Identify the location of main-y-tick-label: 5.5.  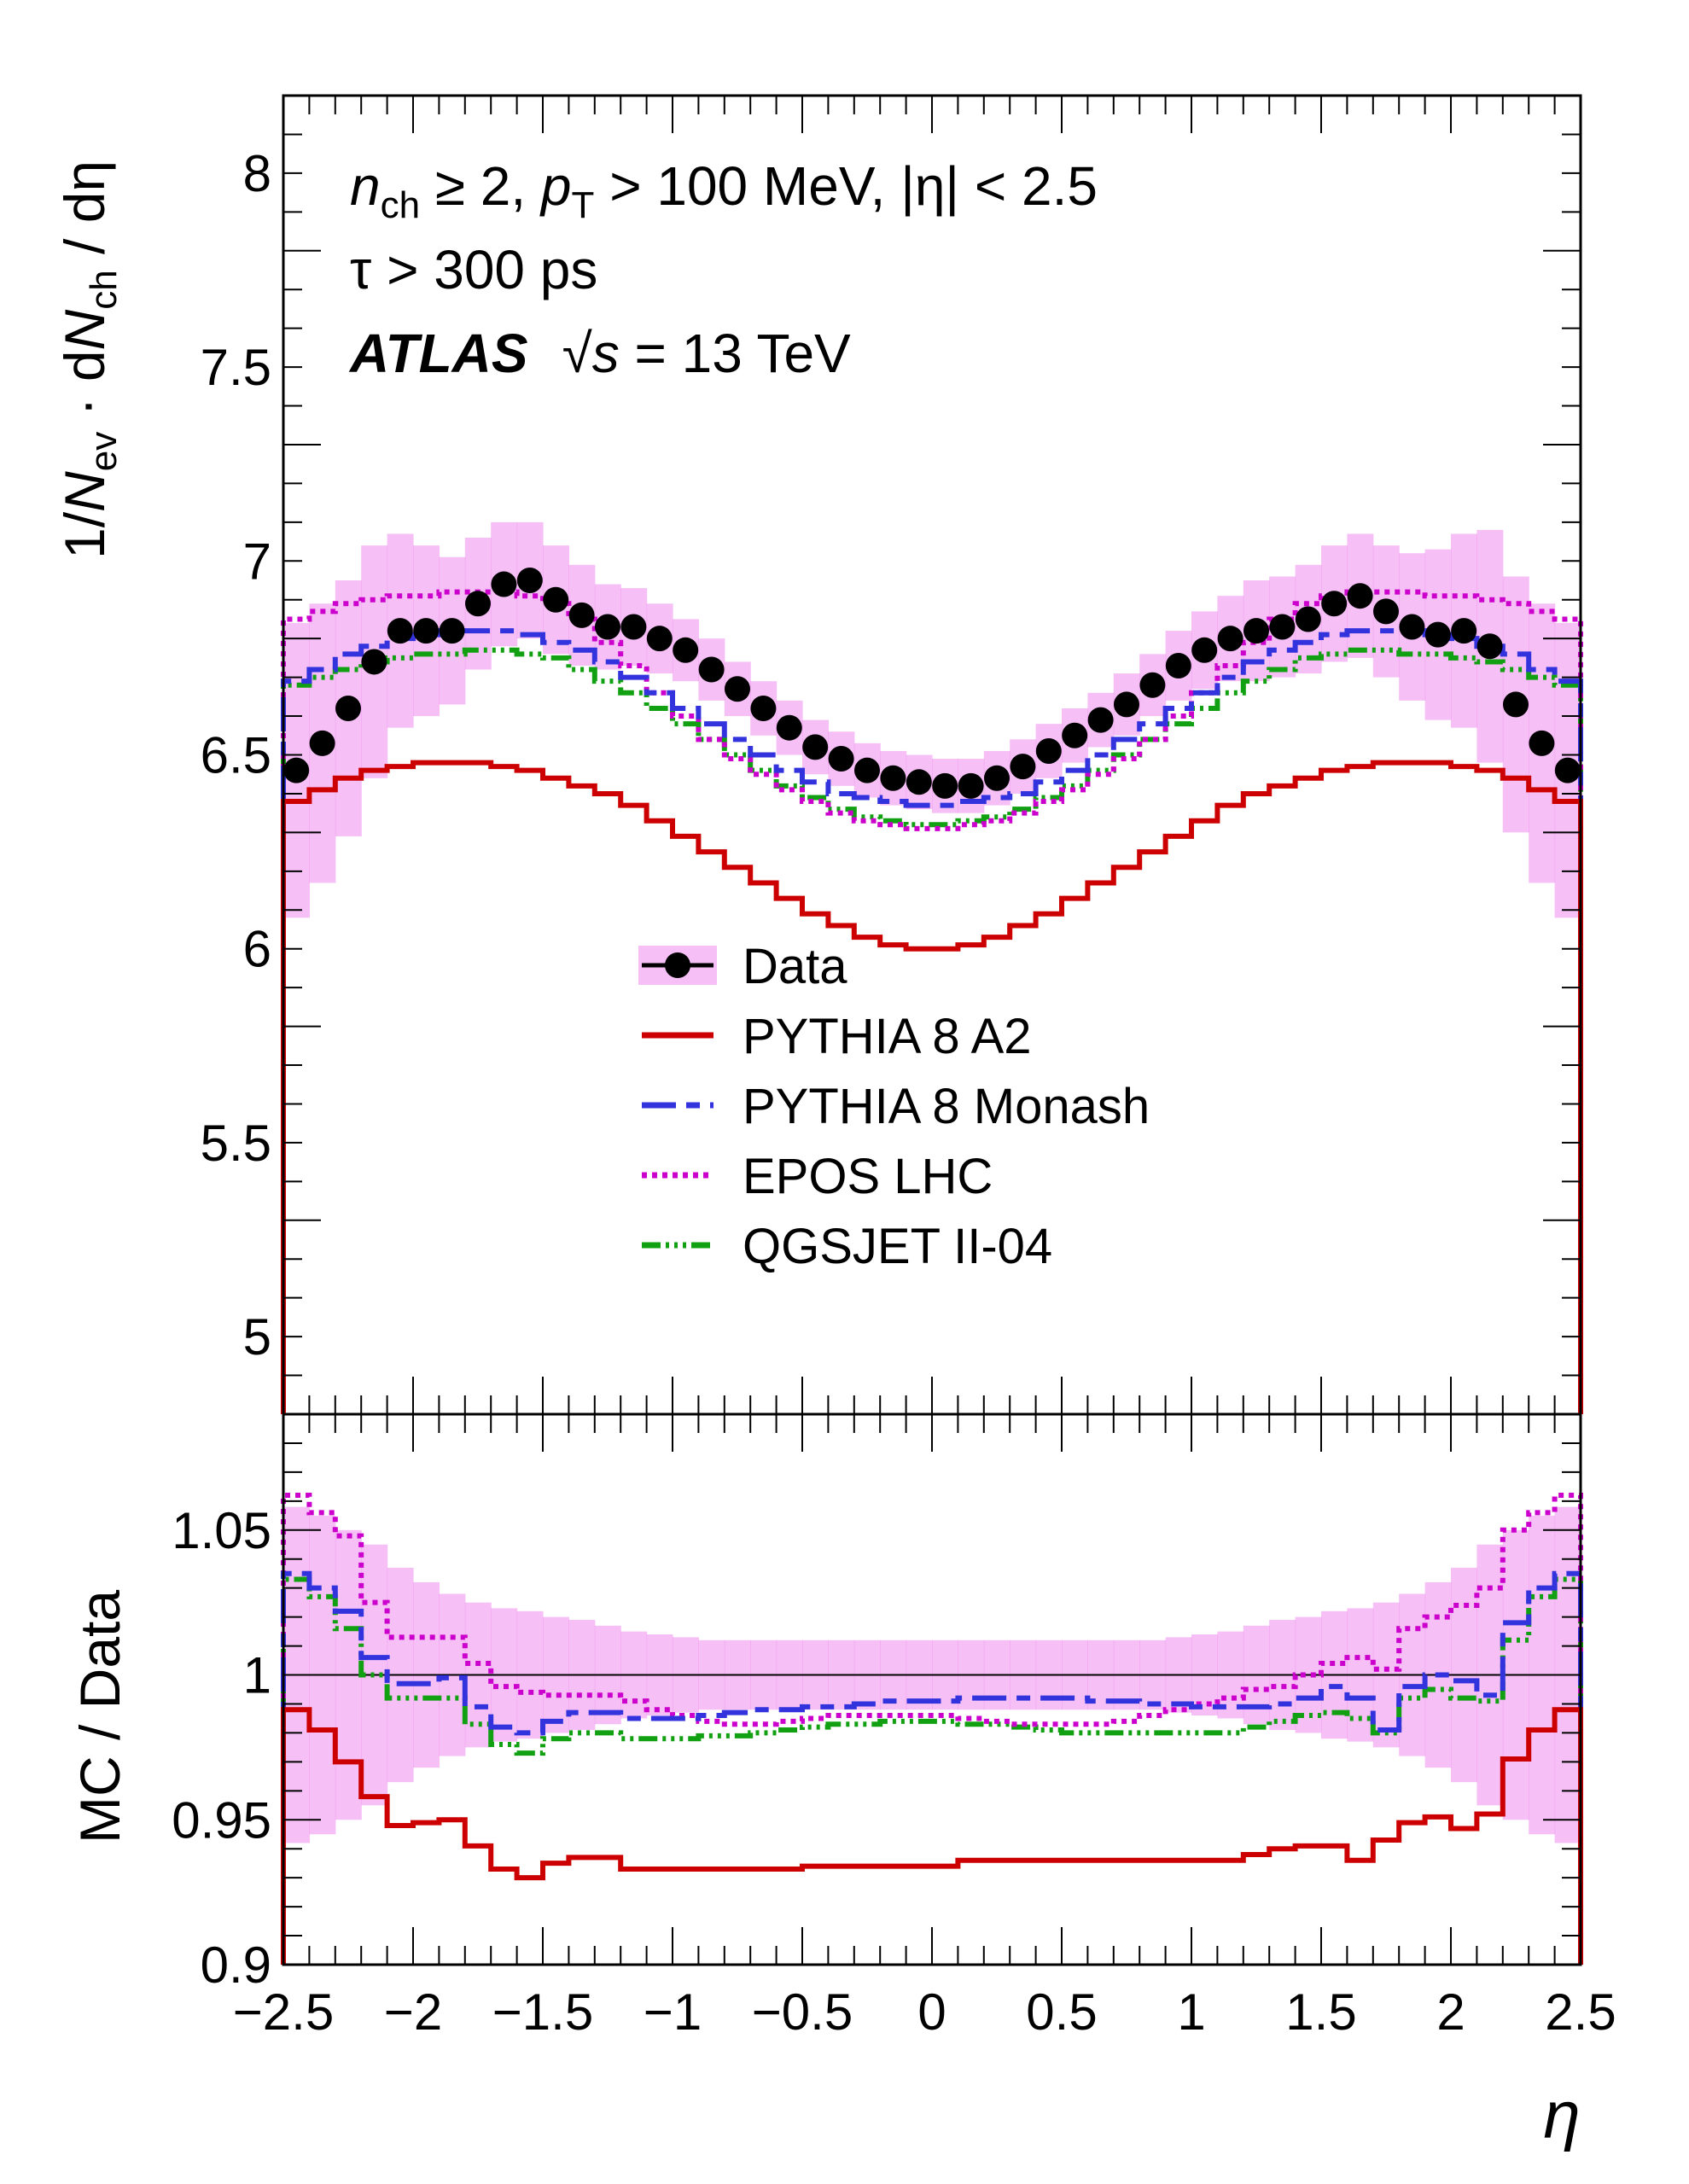
(236, 1143).